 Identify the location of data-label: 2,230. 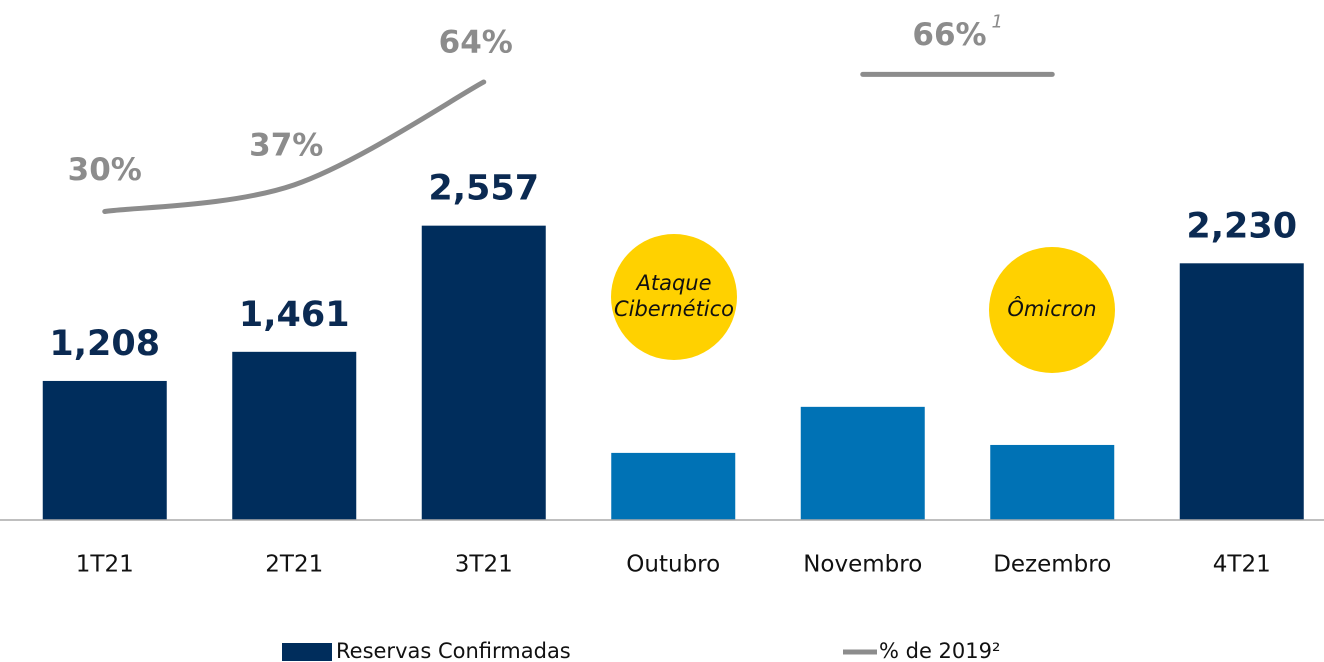
(1241, 226).